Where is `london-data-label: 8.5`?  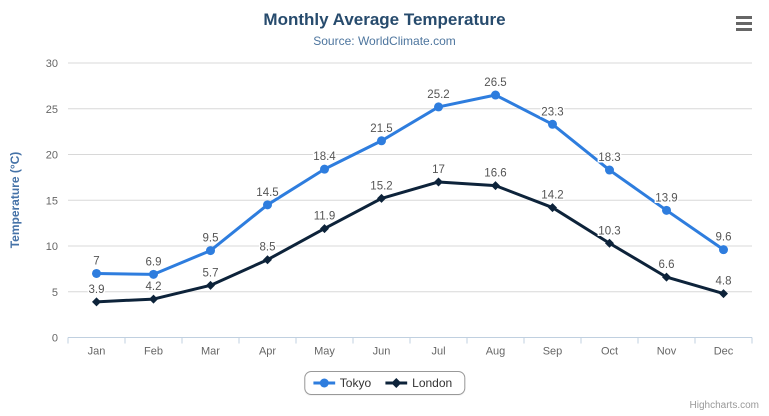 london-data-label: 8.5 is located at coordinates (268, 248).